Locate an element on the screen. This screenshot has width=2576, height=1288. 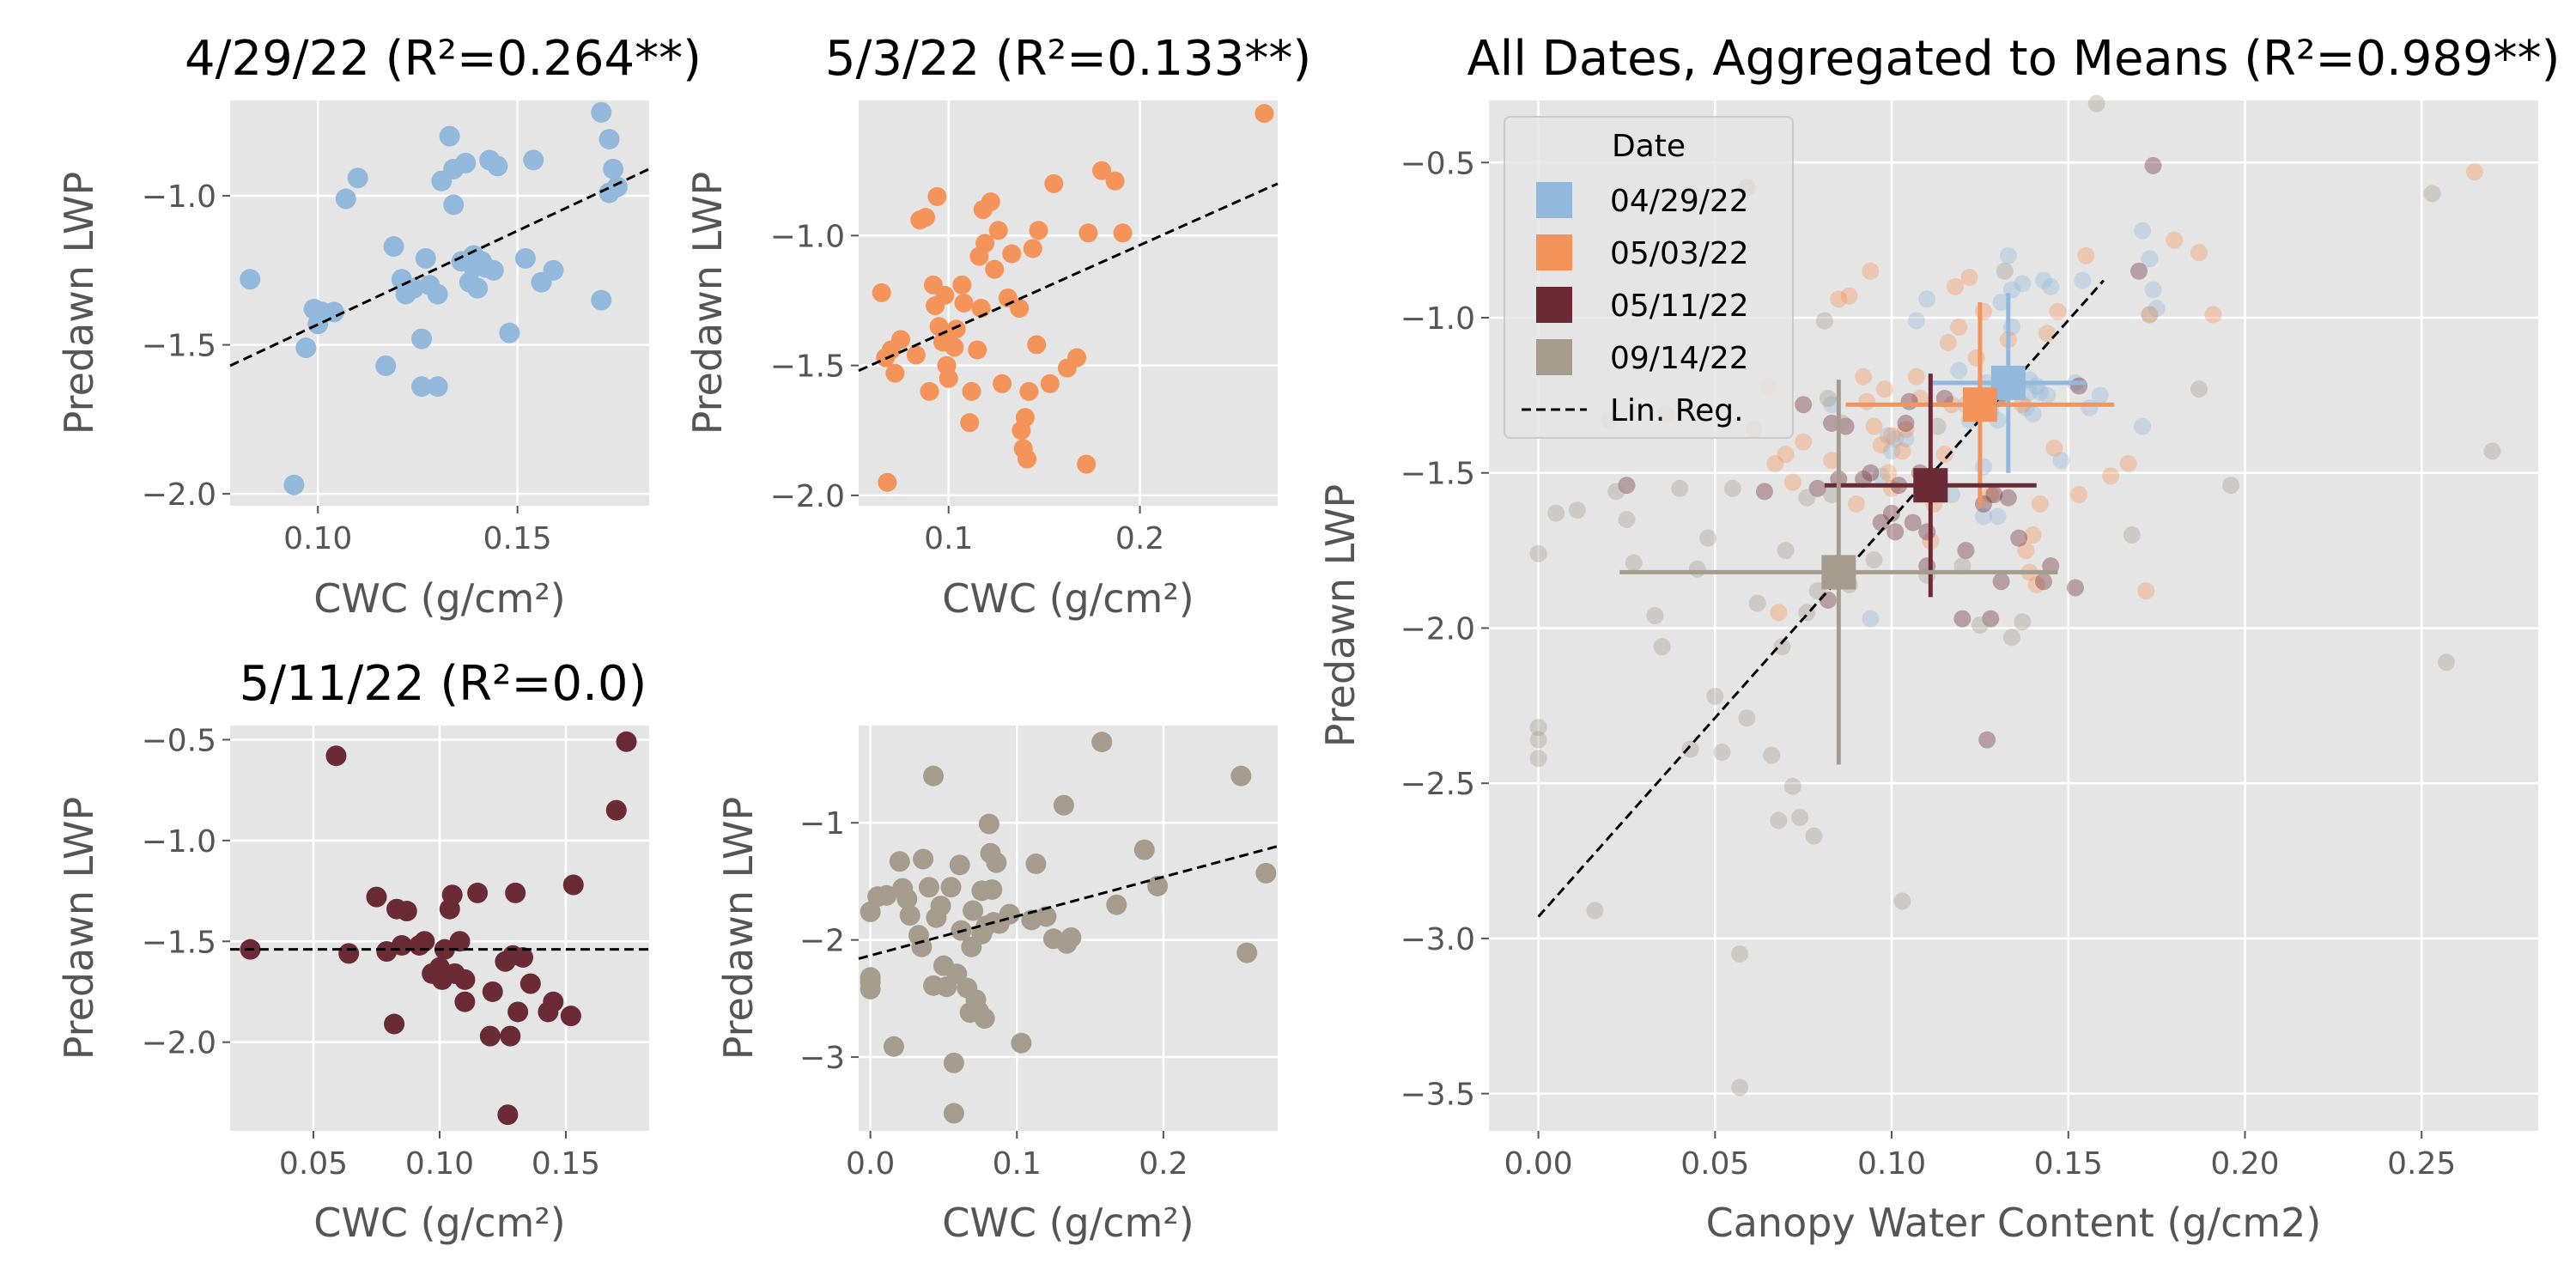
x-tick-label: 0.15 is located at coordinates (2068, 1164).